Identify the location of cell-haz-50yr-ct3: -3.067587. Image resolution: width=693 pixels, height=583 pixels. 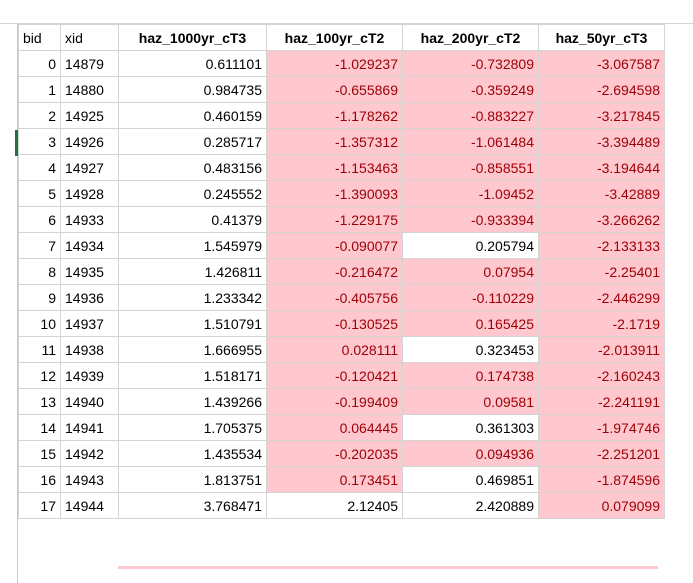
(601, 63).